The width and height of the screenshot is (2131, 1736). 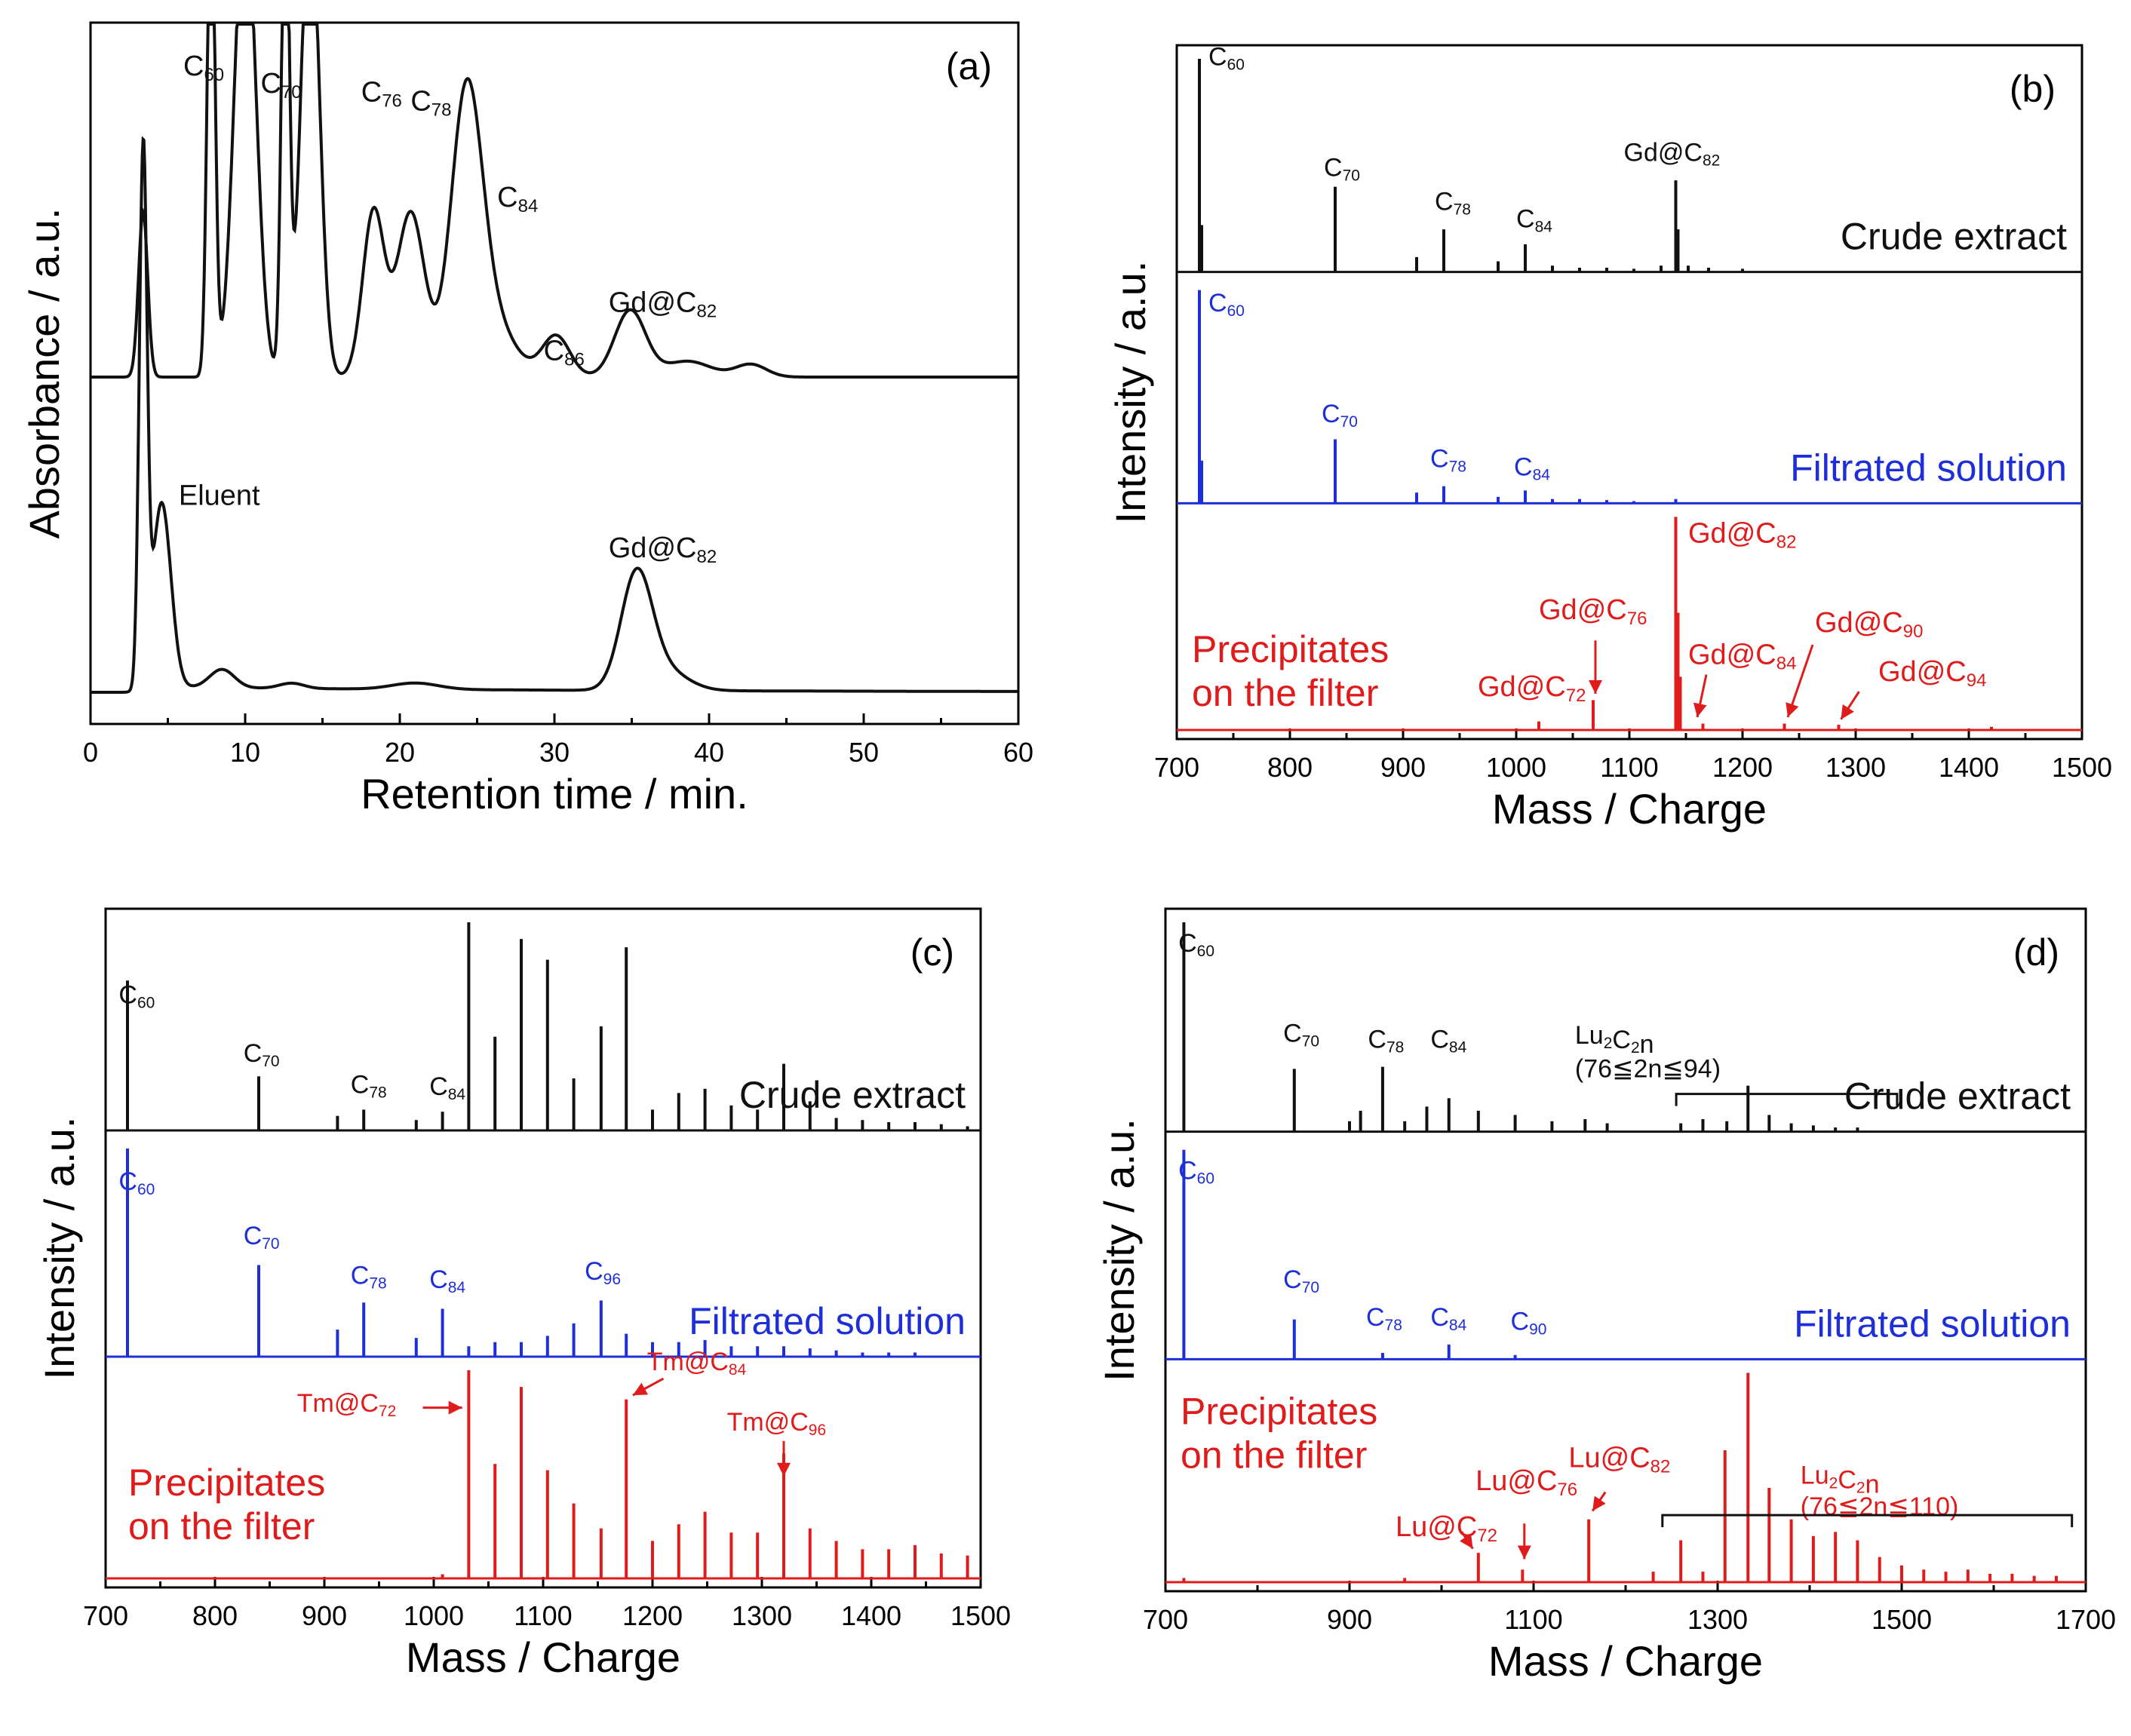 I want to click on series-crude-extract: C60 C70 C78 C84 Gd@C82 Crude extract, so click(x=1629, y=158).